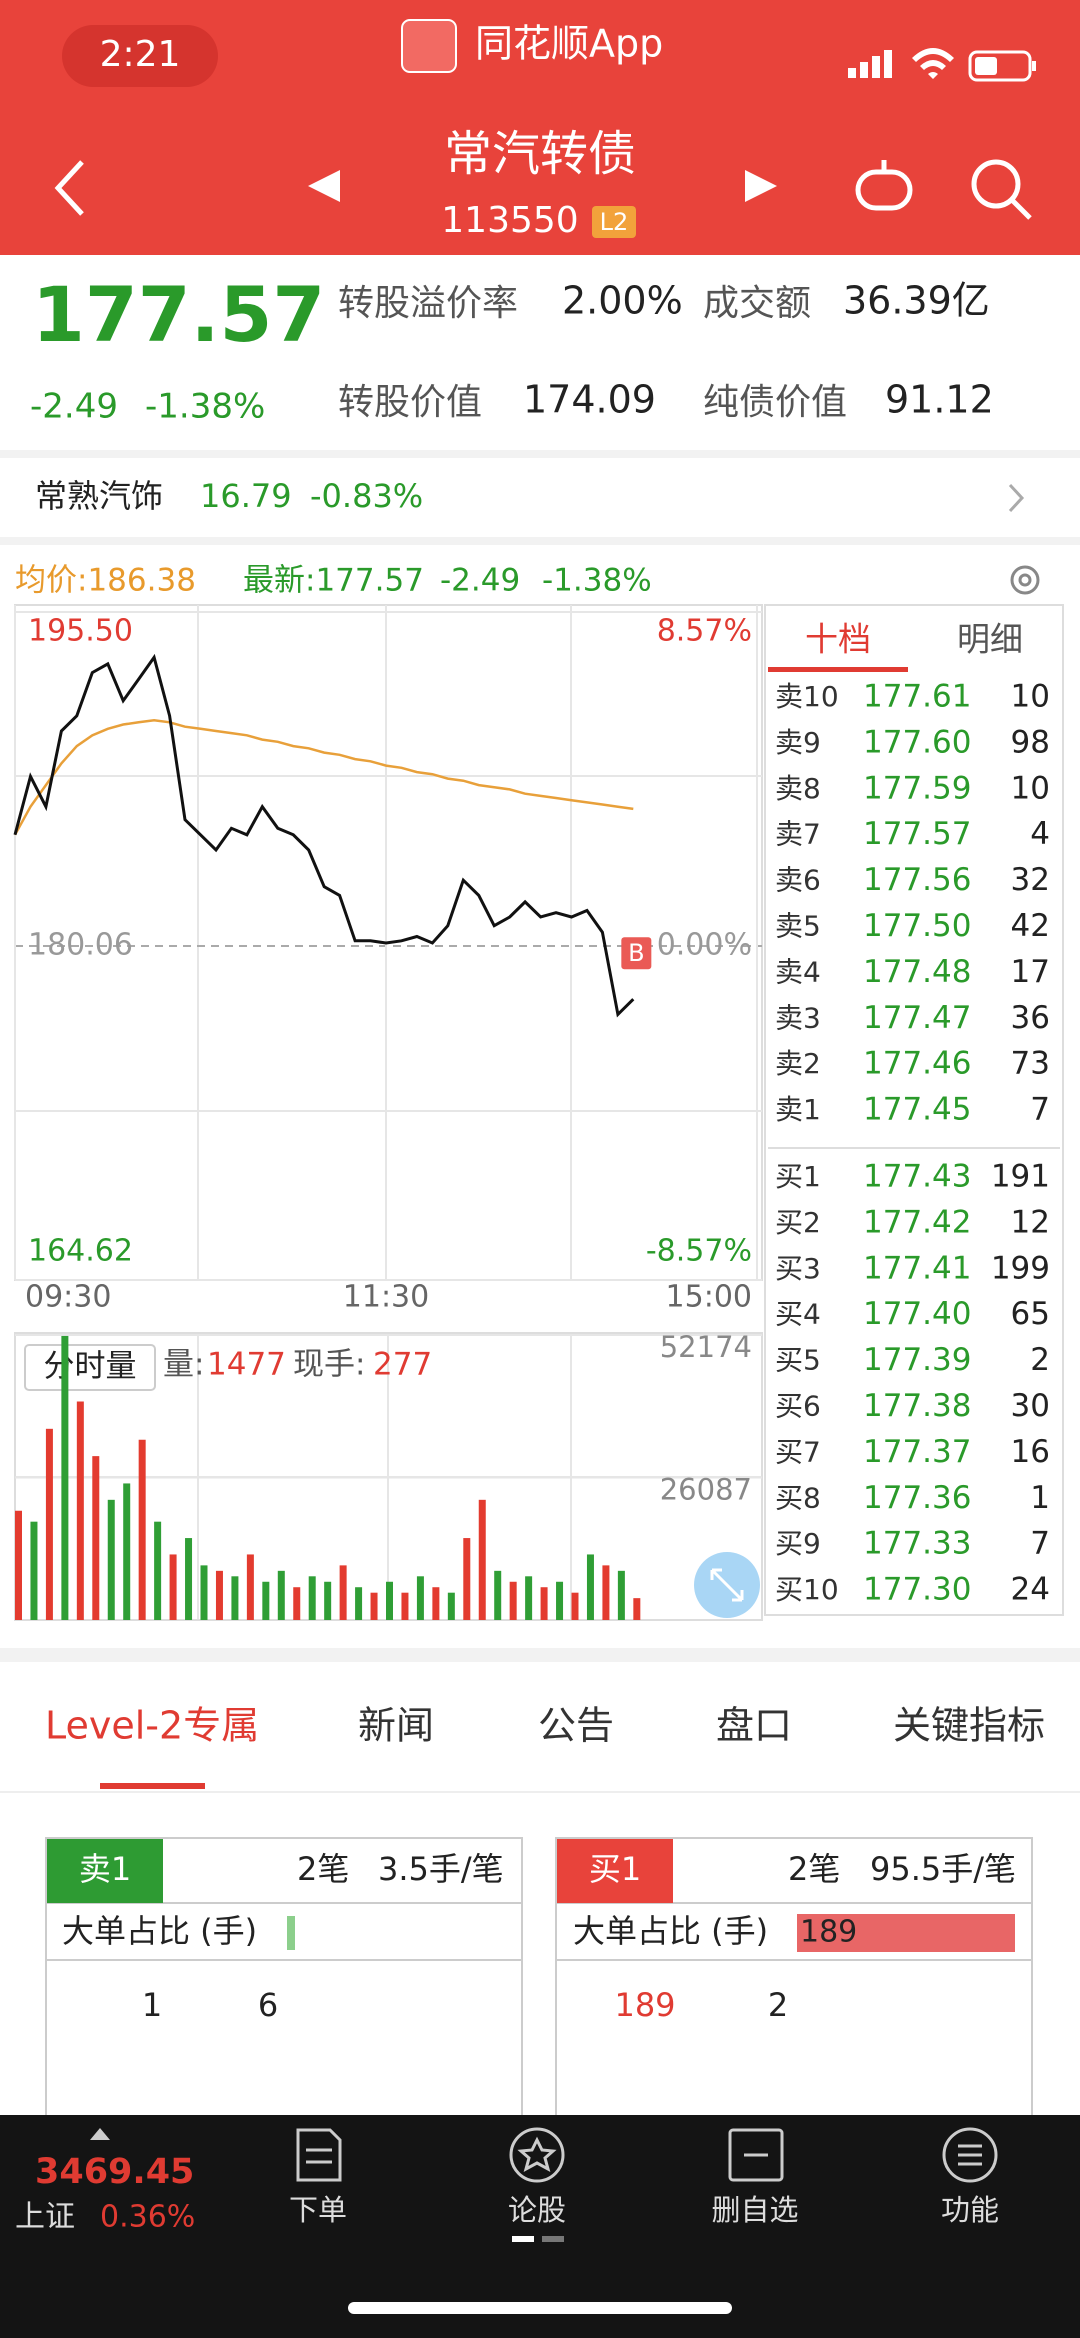 The width and height of the screenshot is (1080, 2338). What do you see at coordinates (798, 1360) in the screenshot?
I see `book-label: 买5` at bounding box center [798, 1360].